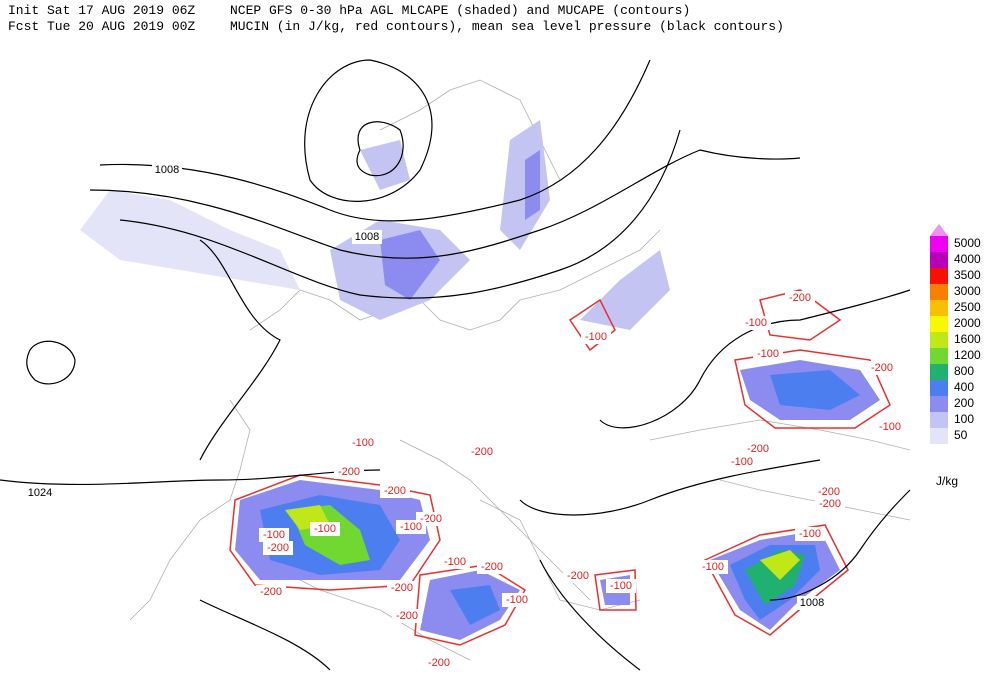  I want to click on legend-label: 50, so click(961, 435).